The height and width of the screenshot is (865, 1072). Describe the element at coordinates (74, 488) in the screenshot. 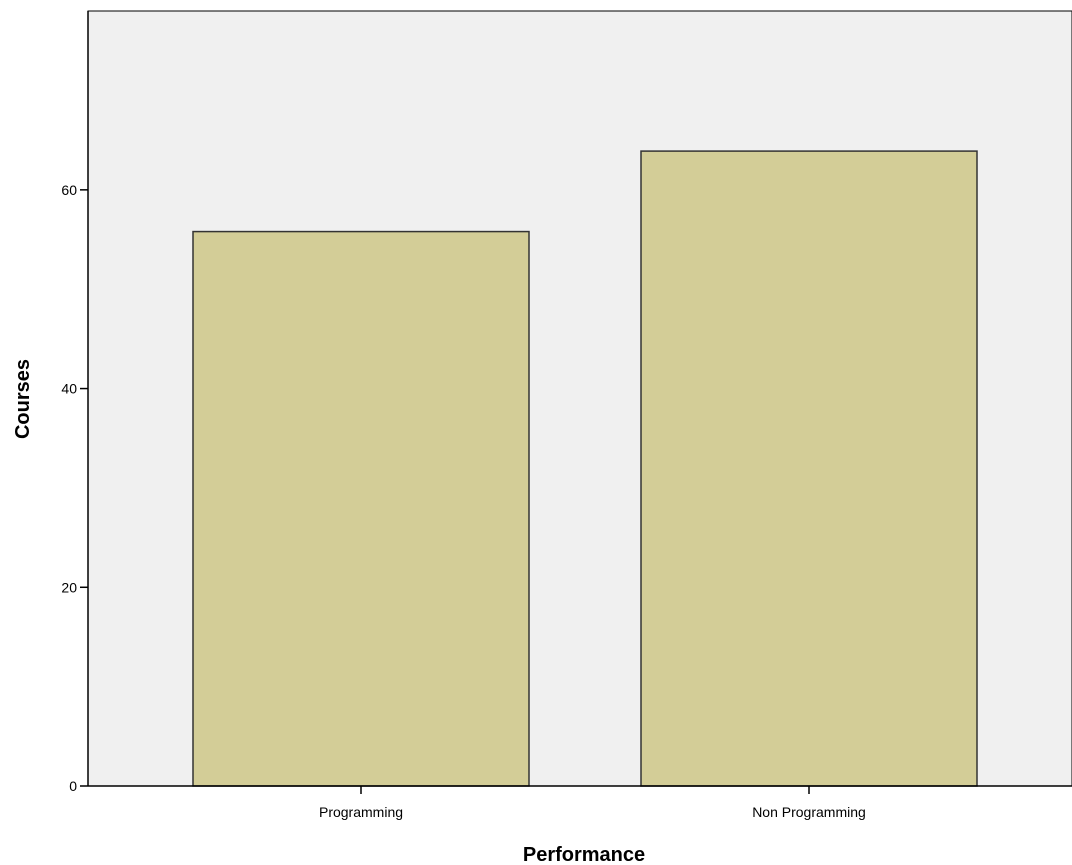

I see `y-ticks-group: 0 20 40 60` at that location.